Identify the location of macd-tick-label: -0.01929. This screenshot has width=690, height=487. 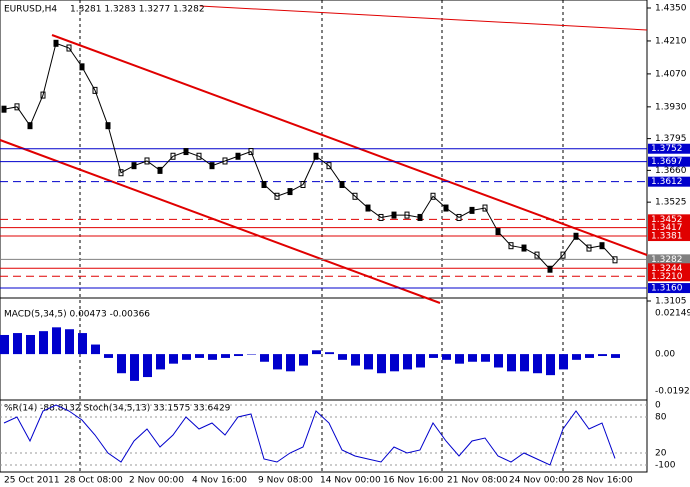
(672, 392).